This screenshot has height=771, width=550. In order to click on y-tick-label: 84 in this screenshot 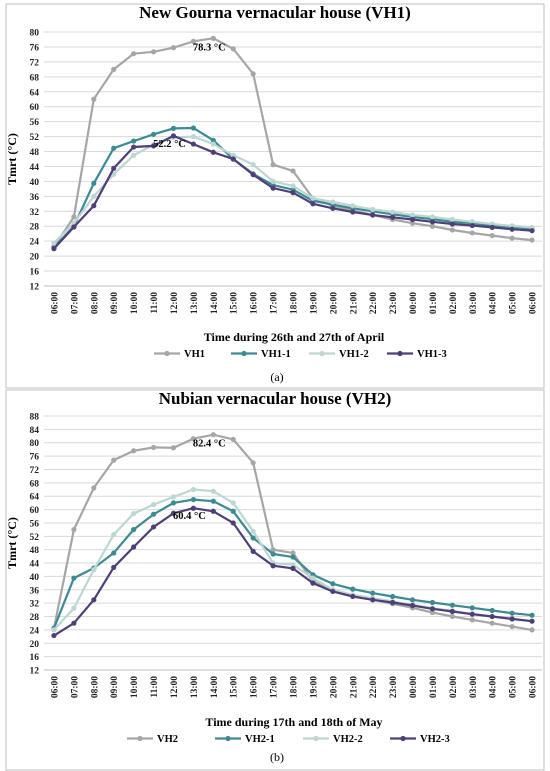, I will do `click(35, 431)`.